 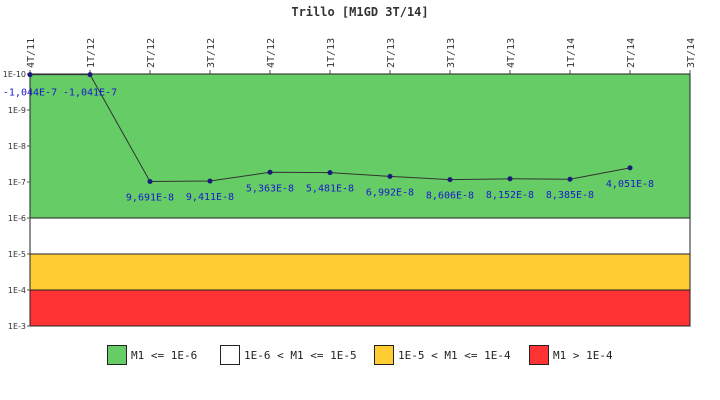 I want to click on data-label: 9,411E-8, so click(x=210, y=197).